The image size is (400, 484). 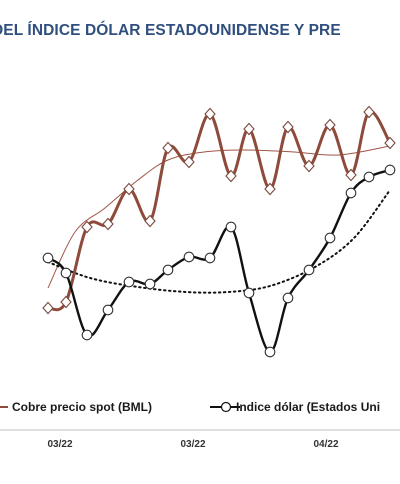 I want to click on x-axis: 03/22 03/22 04/22, so click(x=200, y=439).